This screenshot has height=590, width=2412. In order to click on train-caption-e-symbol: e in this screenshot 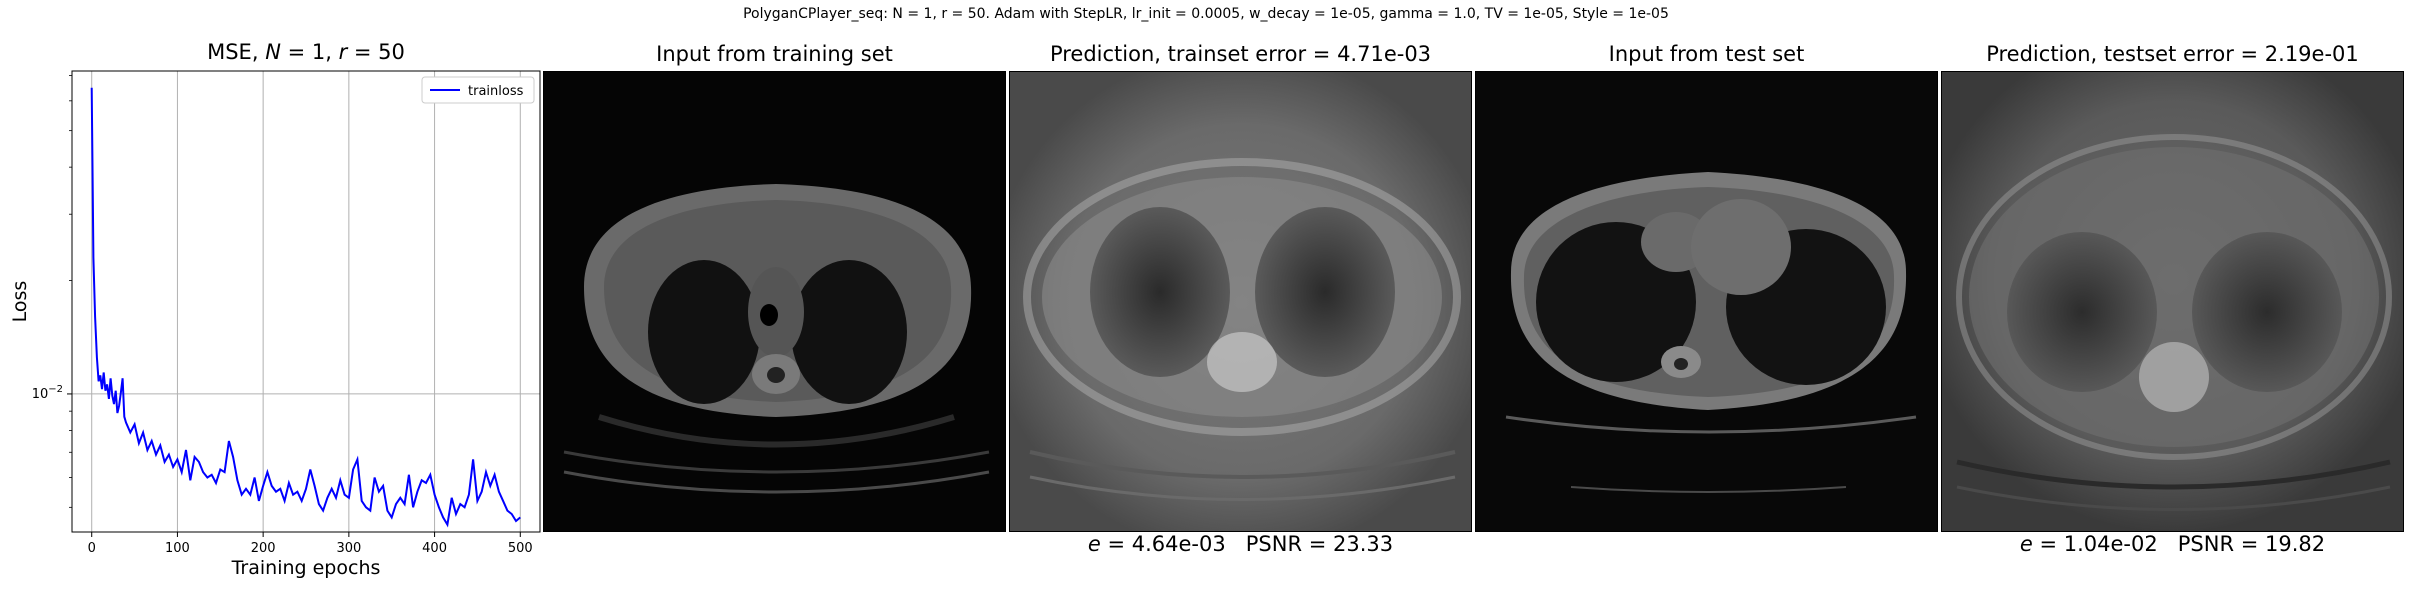, I will do `click(1094, 544)`.